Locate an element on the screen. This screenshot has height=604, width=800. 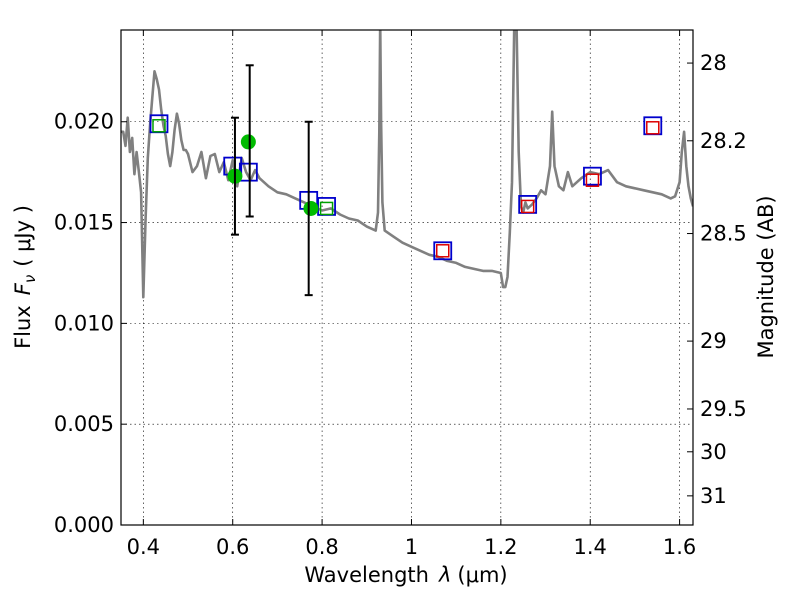
x-tick-label: 0.6 is located at coordinates (232, 547).